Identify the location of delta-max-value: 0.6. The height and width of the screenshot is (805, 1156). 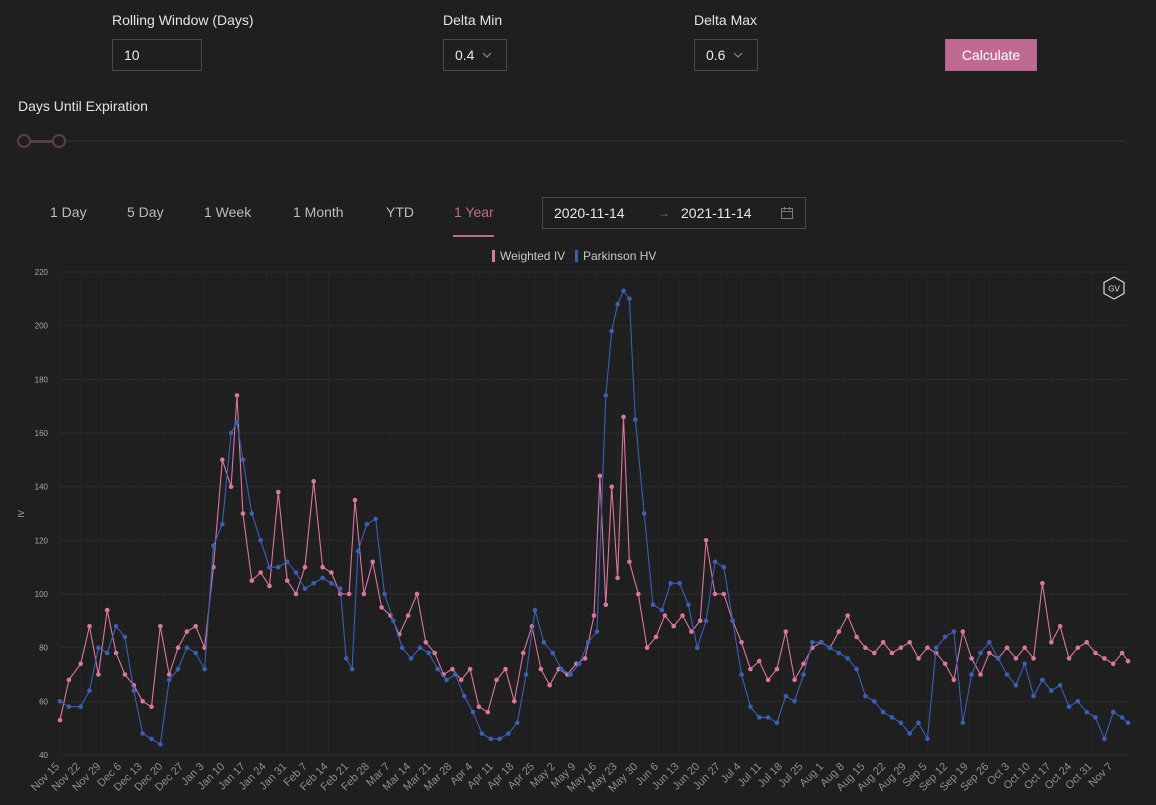
(716, 55).